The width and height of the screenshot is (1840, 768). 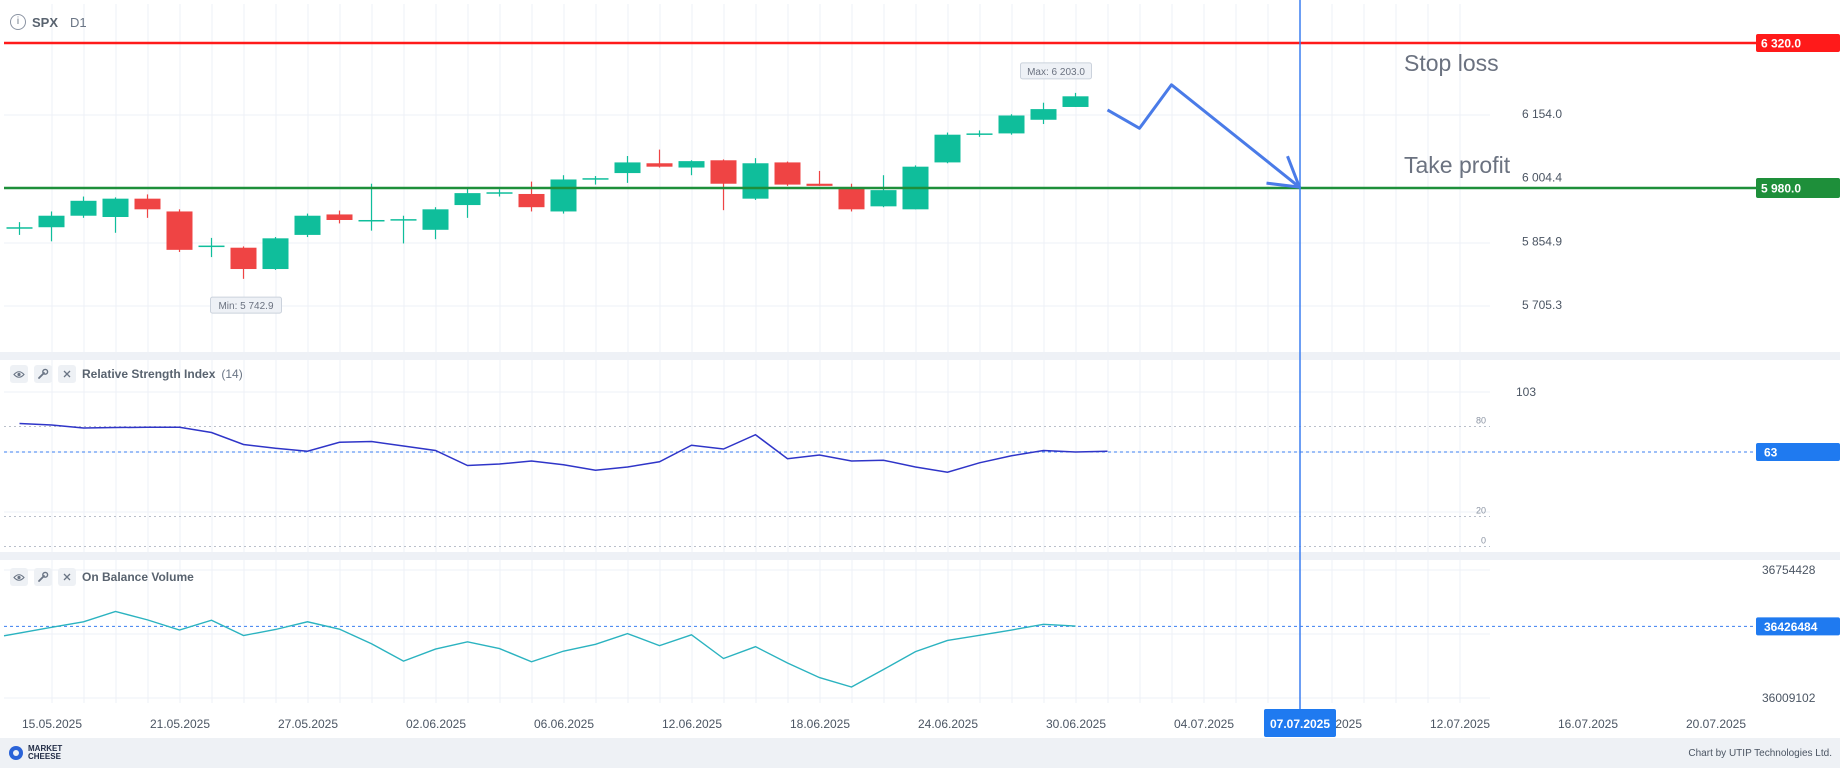 I want to click on rsi-level-label: 20, so click(x=1481, y=511).